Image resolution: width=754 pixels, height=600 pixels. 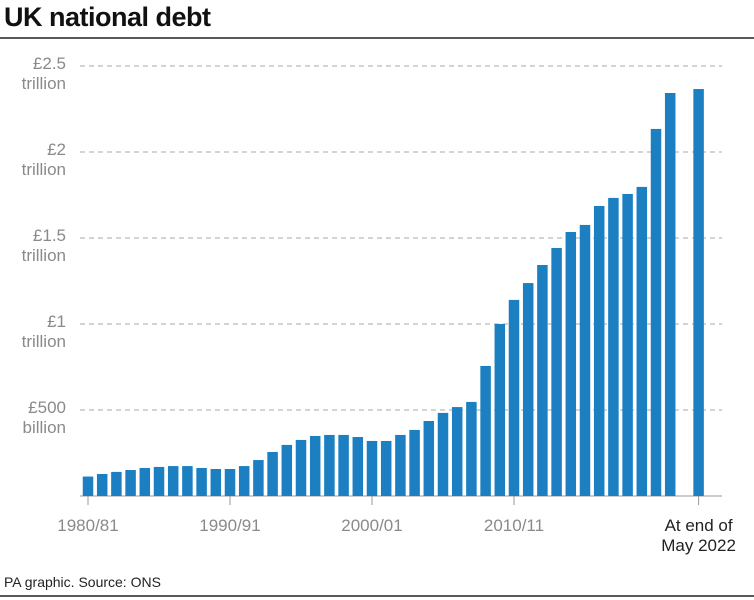 What do you see at coordinates (372, 525) in the screenshot?
I see `x-tick-label: 2000/01` at bounding box center [372, 525].